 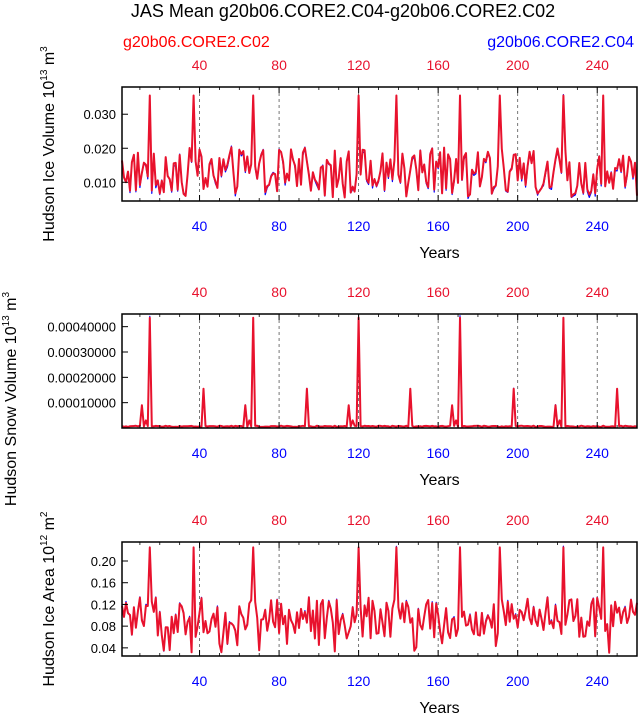 What do you see at coordinates (103, 626) in the screenshot?
I see `ytick-label: 0.08` at bounding box center [103, 626].